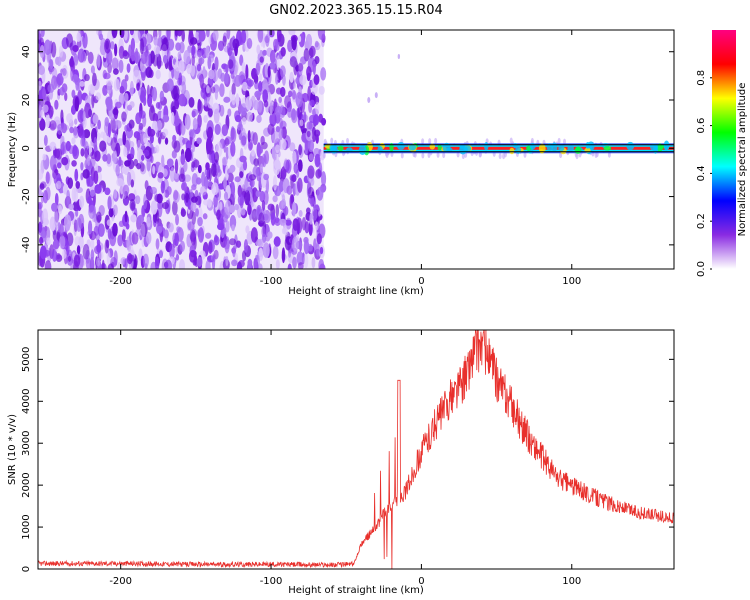 This screenshot has width=750, height=600. Describe the element at coordinates (271, 581) in the screenshot. I see `snr-xtick-label: -100` at that location.